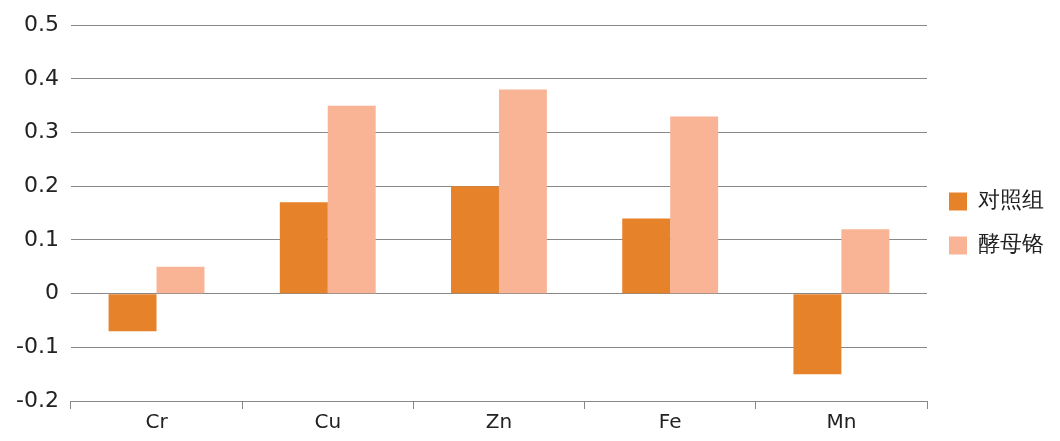 The image size is (1060, 441). I want to click on x-tick-label: Zn, so click(499, 421).